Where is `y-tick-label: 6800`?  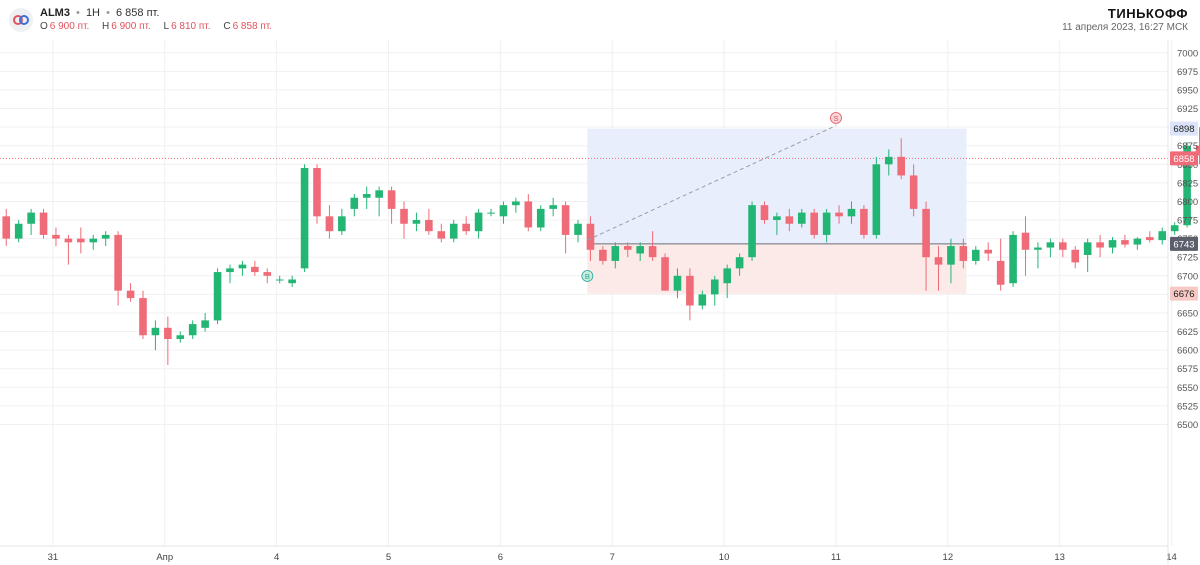
y-tick-label: 6800 is located at coordinates (1187, 202).